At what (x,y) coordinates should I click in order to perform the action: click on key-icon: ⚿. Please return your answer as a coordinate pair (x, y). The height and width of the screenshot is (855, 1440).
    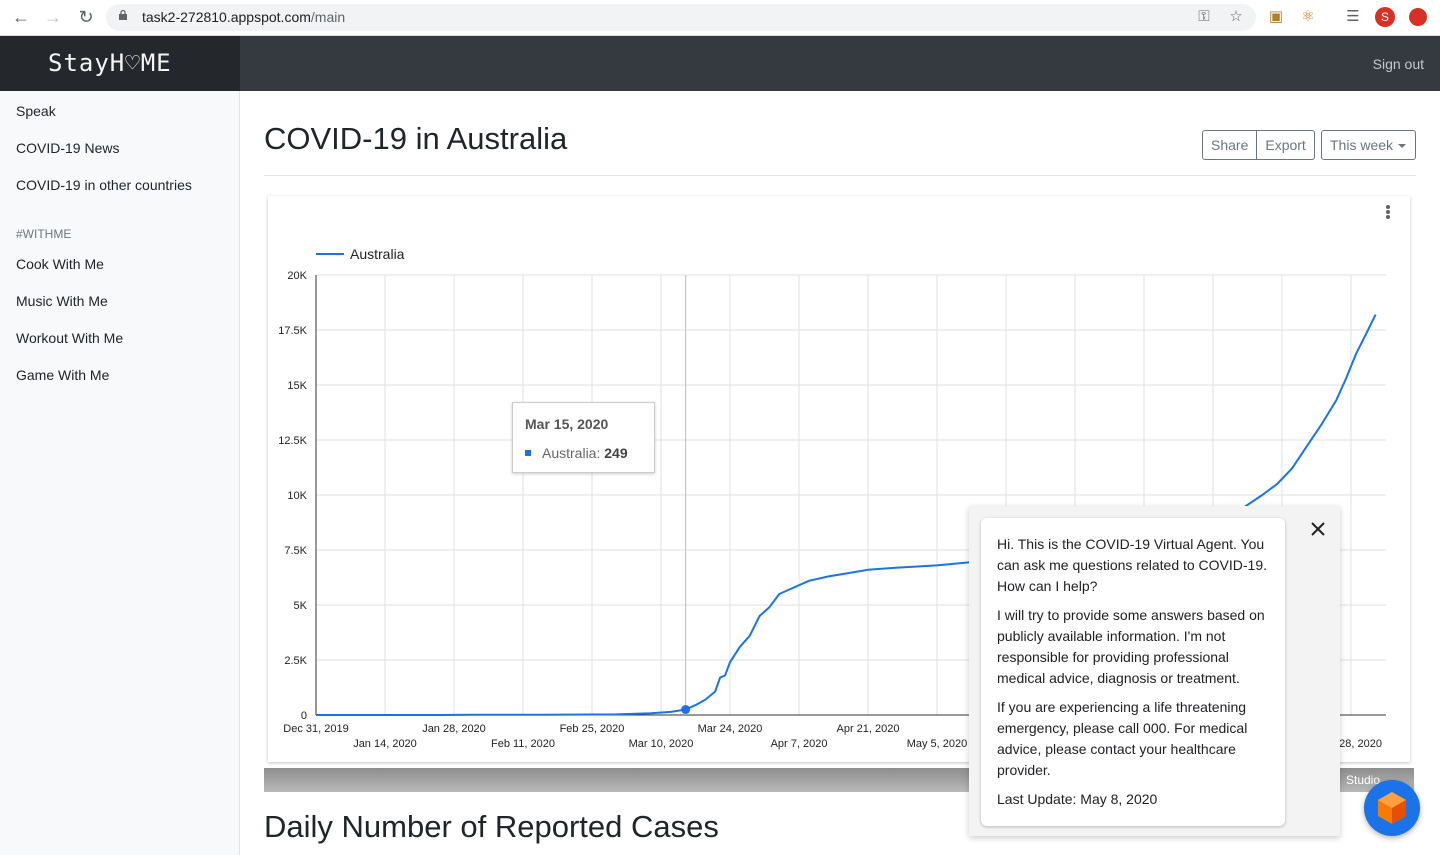
    Looking at the image, I should click on (1204, 16).